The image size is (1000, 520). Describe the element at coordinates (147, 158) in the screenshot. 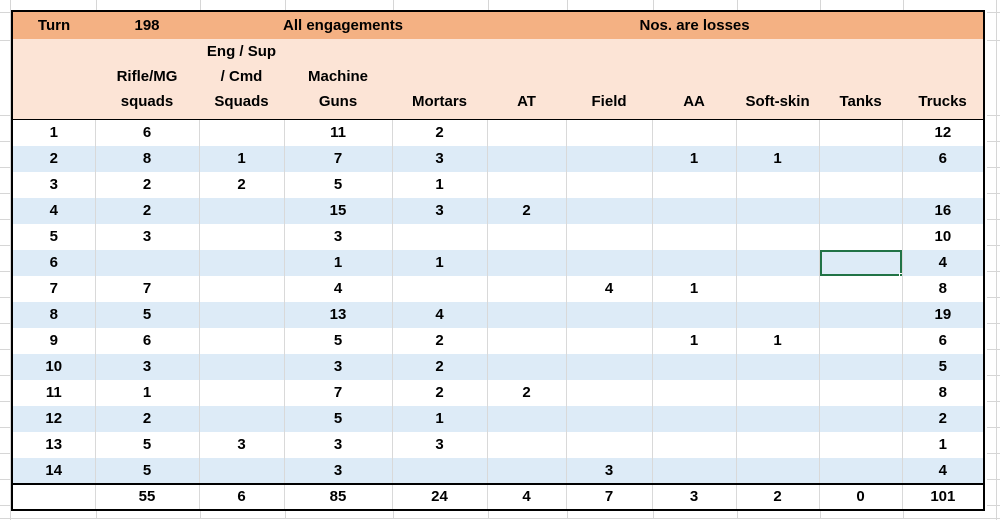

I see `cell-r2-rifle-mg-squads: 8` at that location.